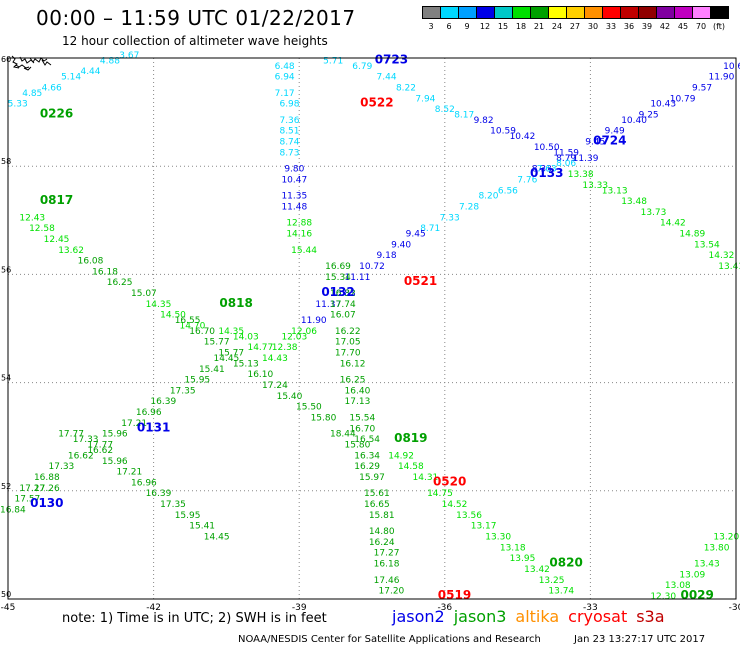  What do you see at coordinates (503, 26) in the screenshot?
I see `color-legend-label: 15` at bounding box center [503, 26].